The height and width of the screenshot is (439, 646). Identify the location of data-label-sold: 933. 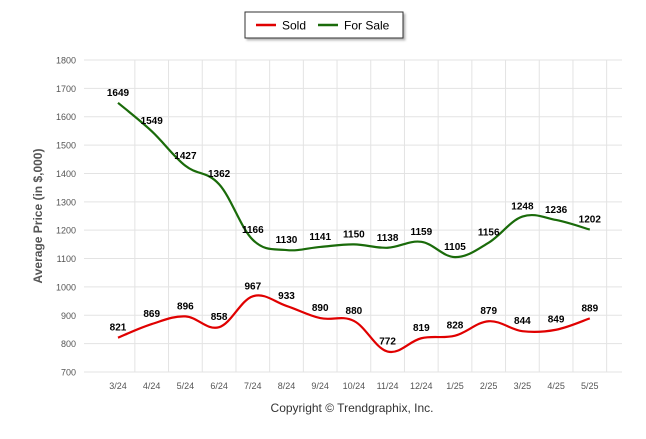
(286, 296).